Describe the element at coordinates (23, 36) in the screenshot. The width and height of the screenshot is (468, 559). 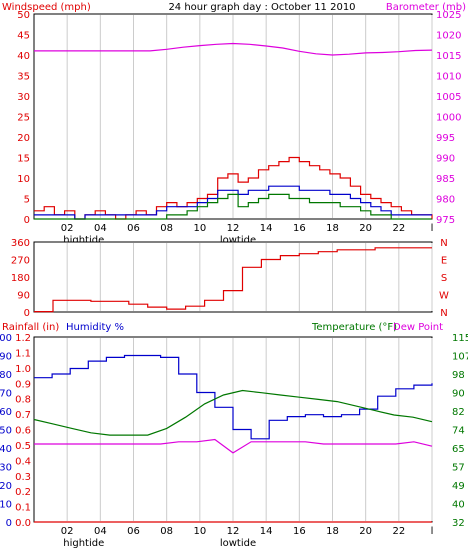
I see `y-tick-label-windspeed: 45` at that location.